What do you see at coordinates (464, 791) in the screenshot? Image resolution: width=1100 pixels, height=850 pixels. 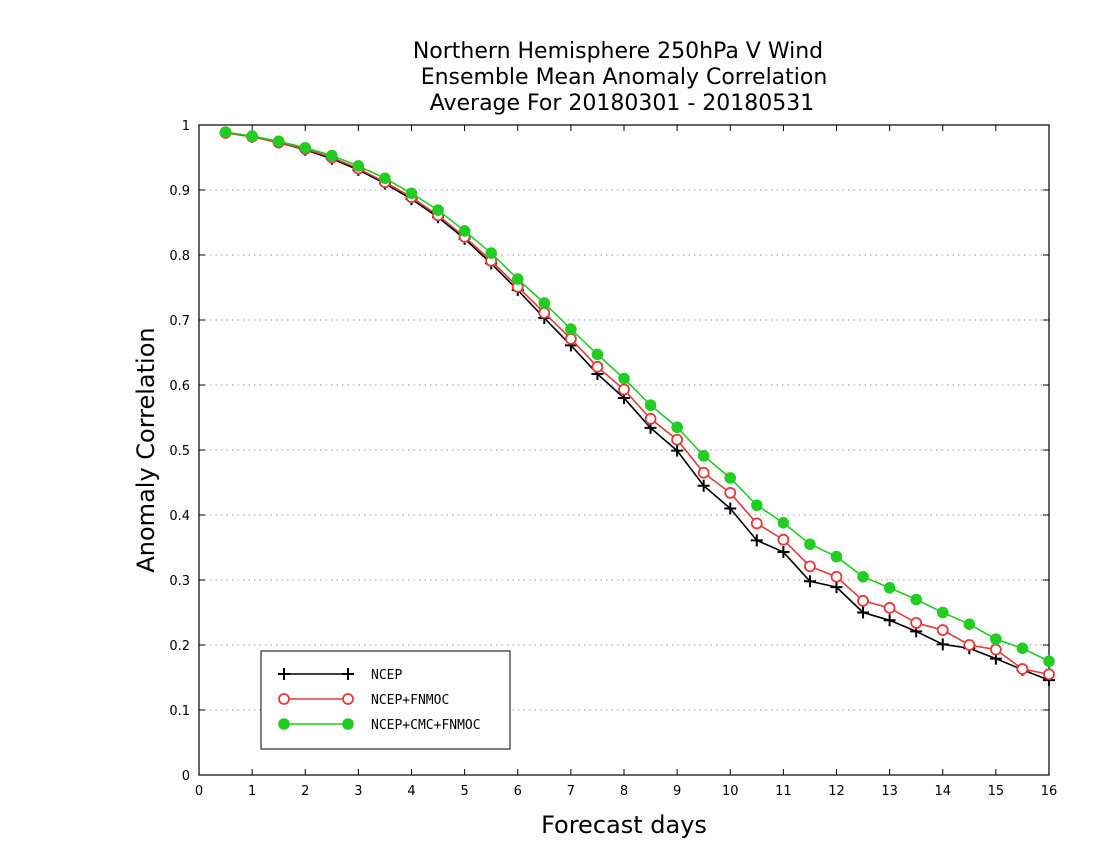 I see `x-tick-label: 5` at bounding box center [464, 791].